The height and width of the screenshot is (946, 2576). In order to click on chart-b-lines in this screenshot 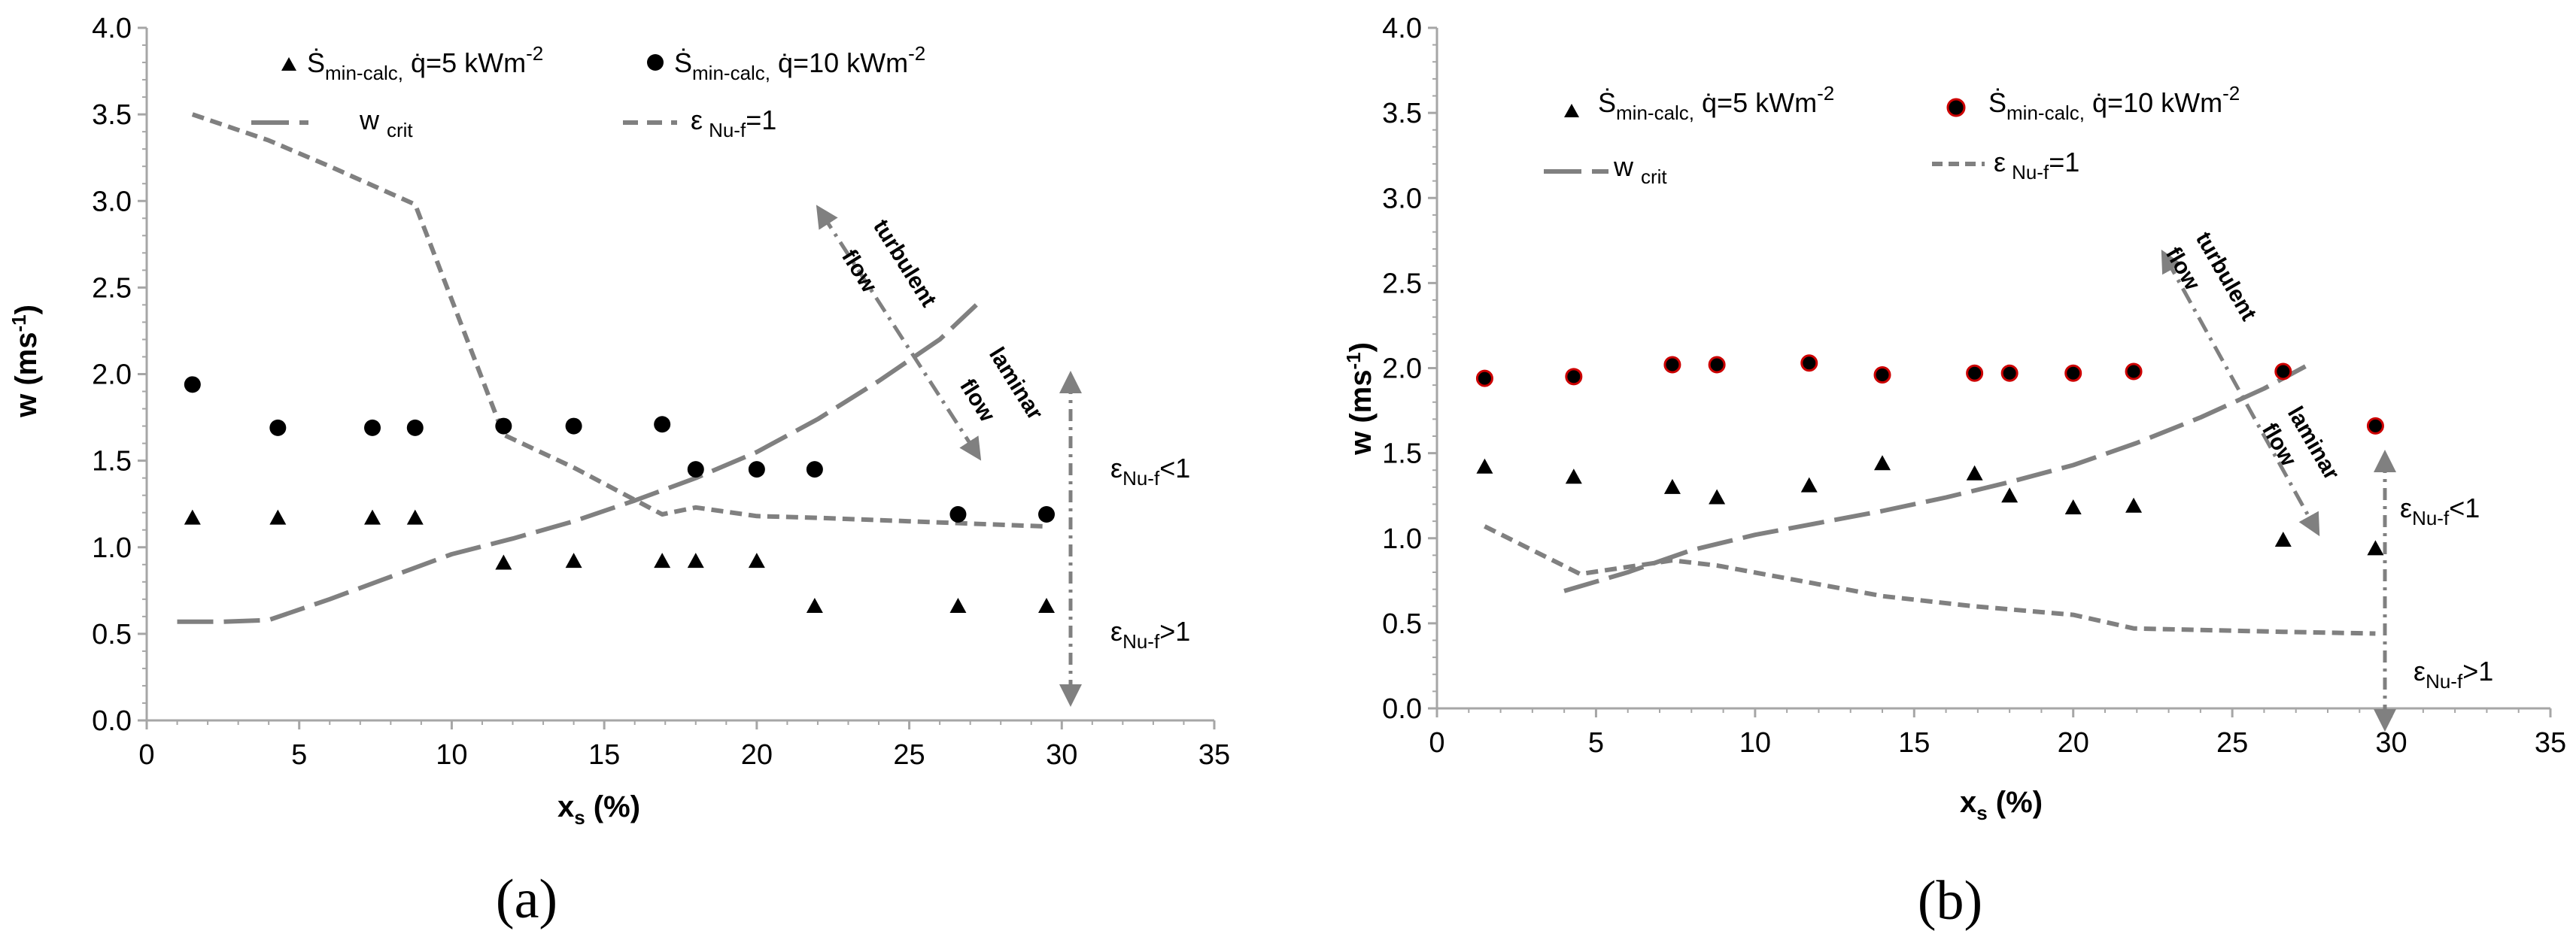, I will do `click(1930, 500)`.